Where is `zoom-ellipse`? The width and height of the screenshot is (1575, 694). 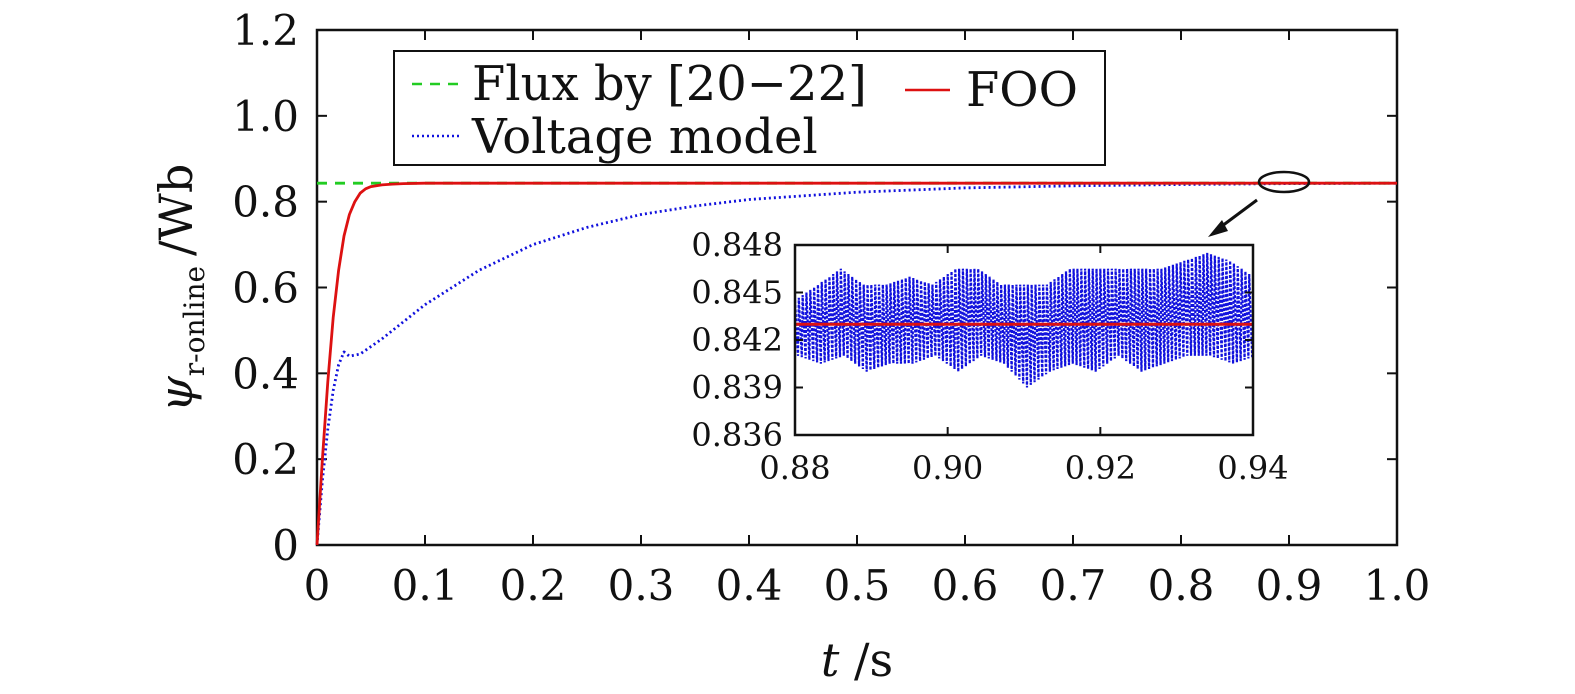
zoom-ellipse is located at coordinates (1284, 182).